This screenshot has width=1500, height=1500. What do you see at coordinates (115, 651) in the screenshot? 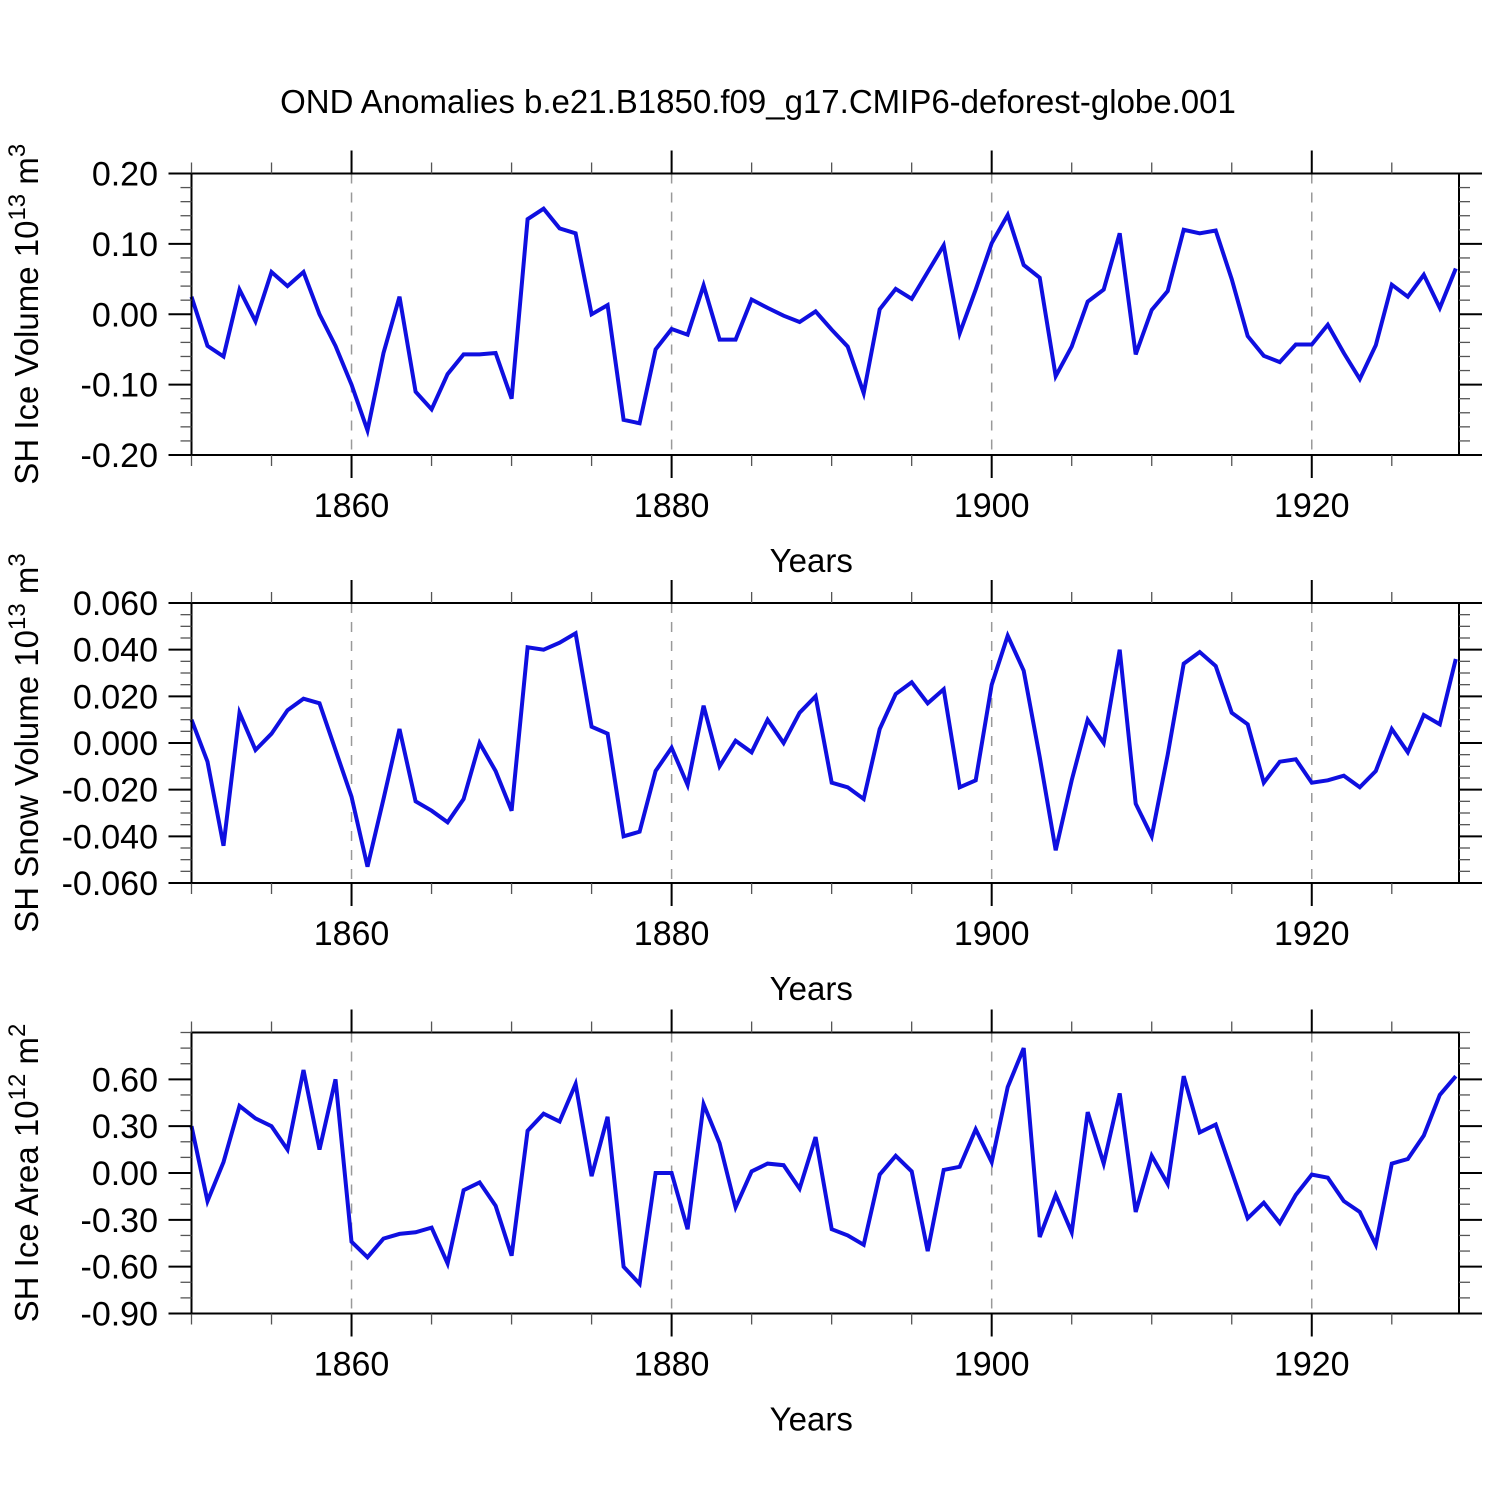
I see `y-tick-label: 0.040` at bounding box center [115, 651].